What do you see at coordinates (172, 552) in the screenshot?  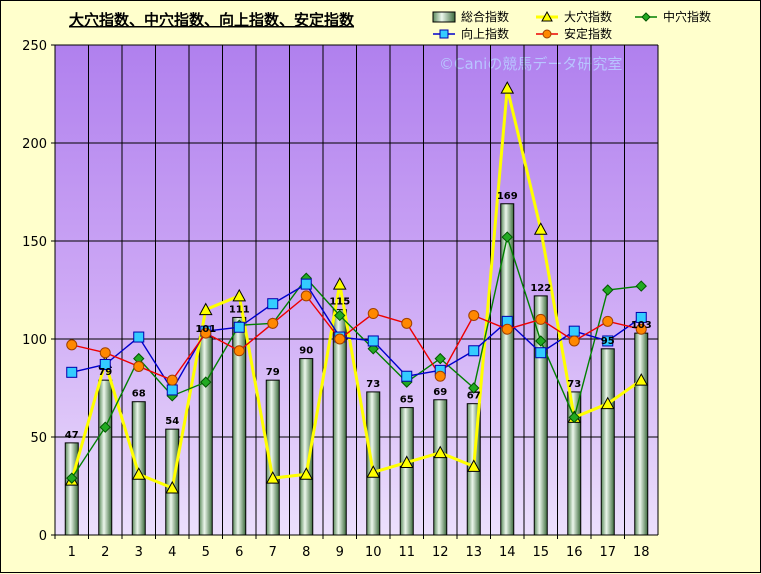 I see `x-tick-label: 4` at bounding box center [172, 552].